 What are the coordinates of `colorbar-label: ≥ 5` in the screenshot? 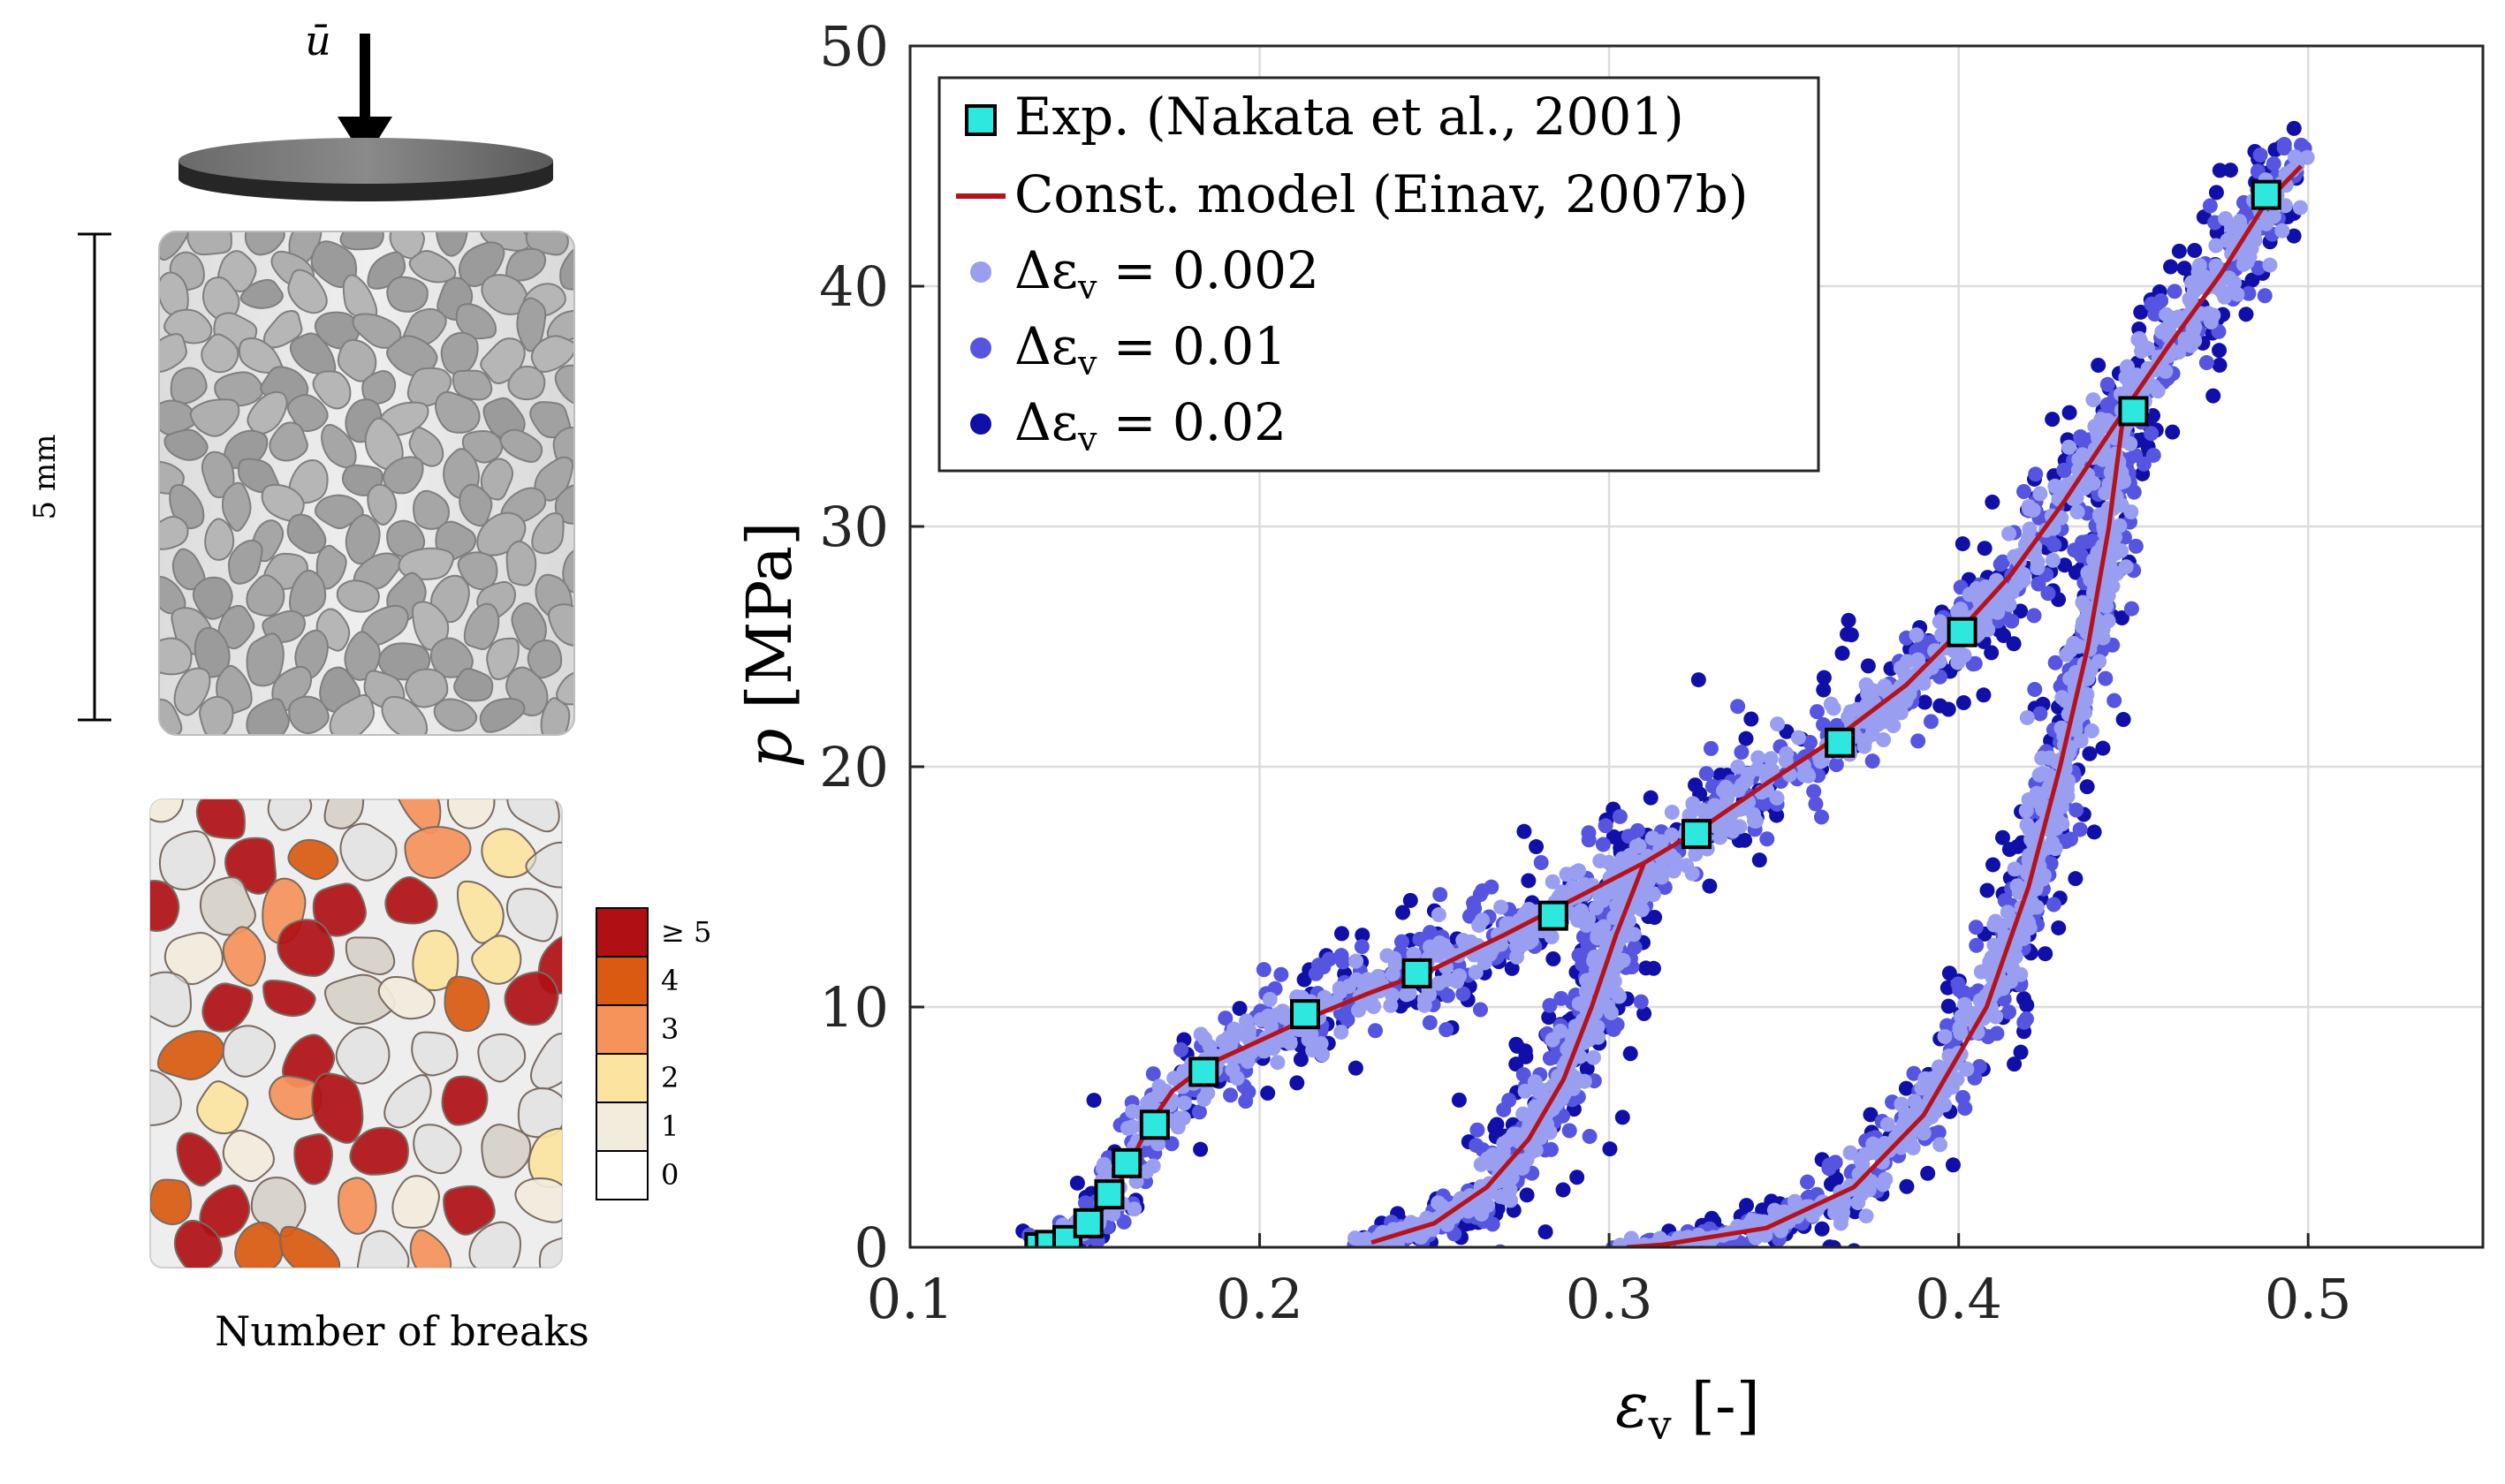 It's located at (686, 932).